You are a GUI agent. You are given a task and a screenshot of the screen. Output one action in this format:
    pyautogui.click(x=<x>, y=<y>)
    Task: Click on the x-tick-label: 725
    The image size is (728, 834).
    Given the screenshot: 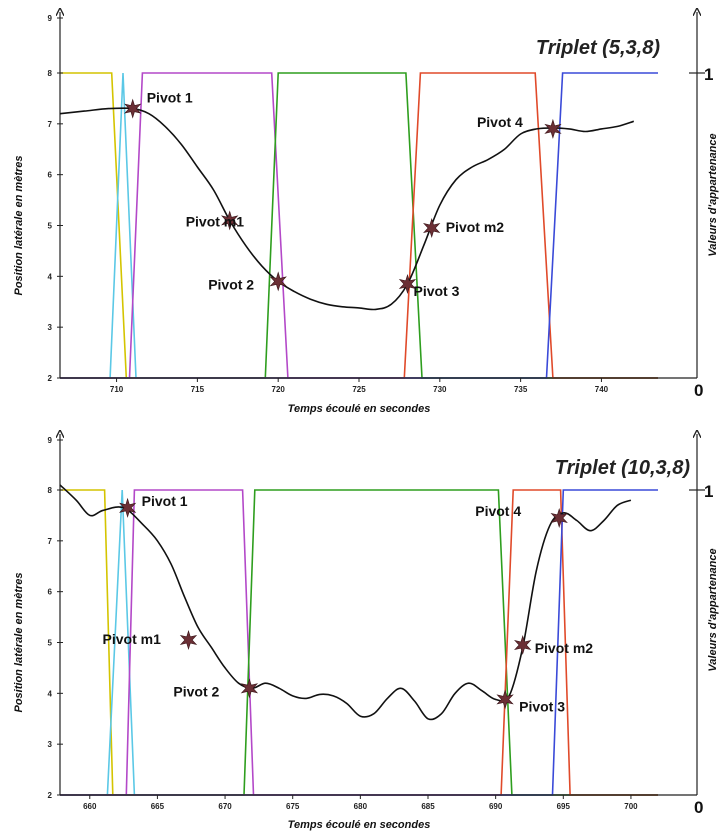 What is the action you would take?
    pyautogui.click(x=359, y=389)
    